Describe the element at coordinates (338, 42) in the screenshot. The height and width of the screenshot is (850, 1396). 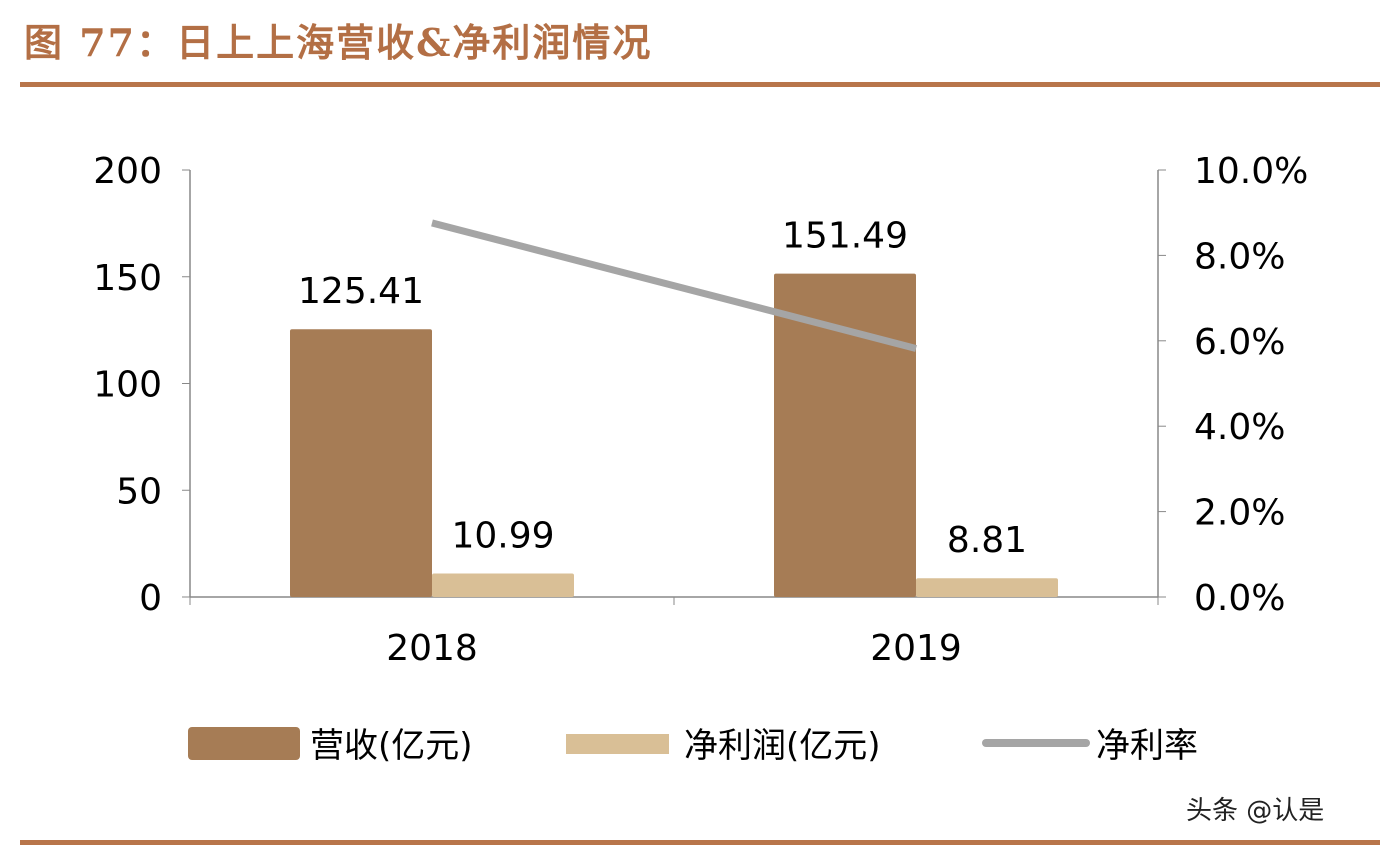
I see `chart-title: 图 77：日上上海营收&净利润情况` at that location.